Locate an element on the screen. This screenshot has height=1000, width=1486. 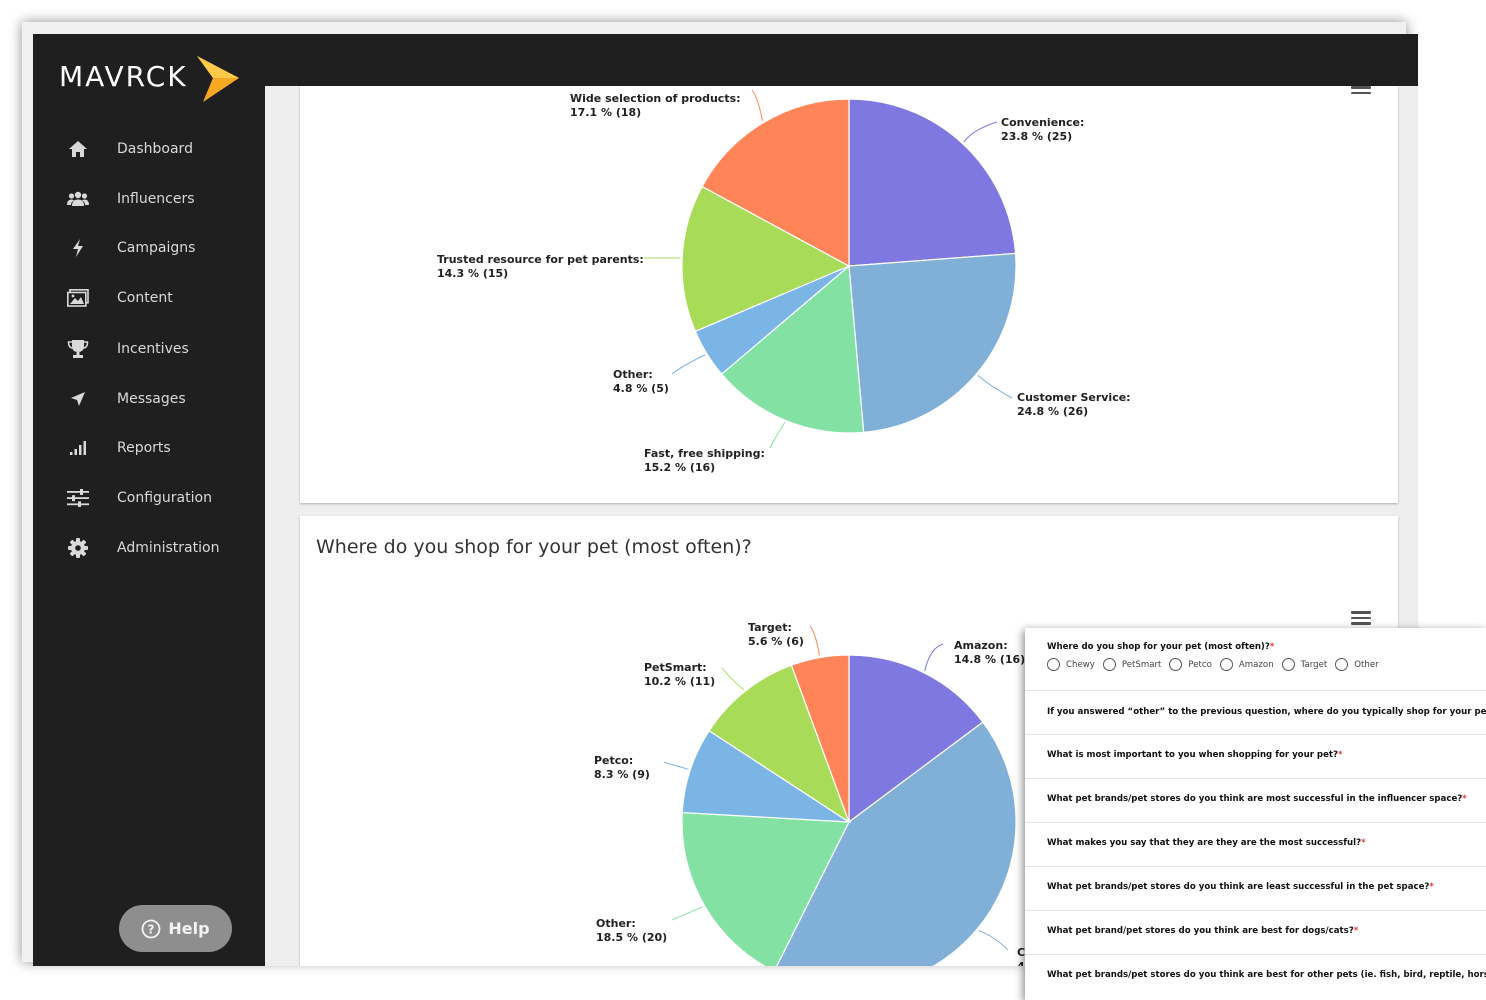
radio-group: Chewy PetSmart Petco Amazon Target Other is located at coordinates (1217, 664).